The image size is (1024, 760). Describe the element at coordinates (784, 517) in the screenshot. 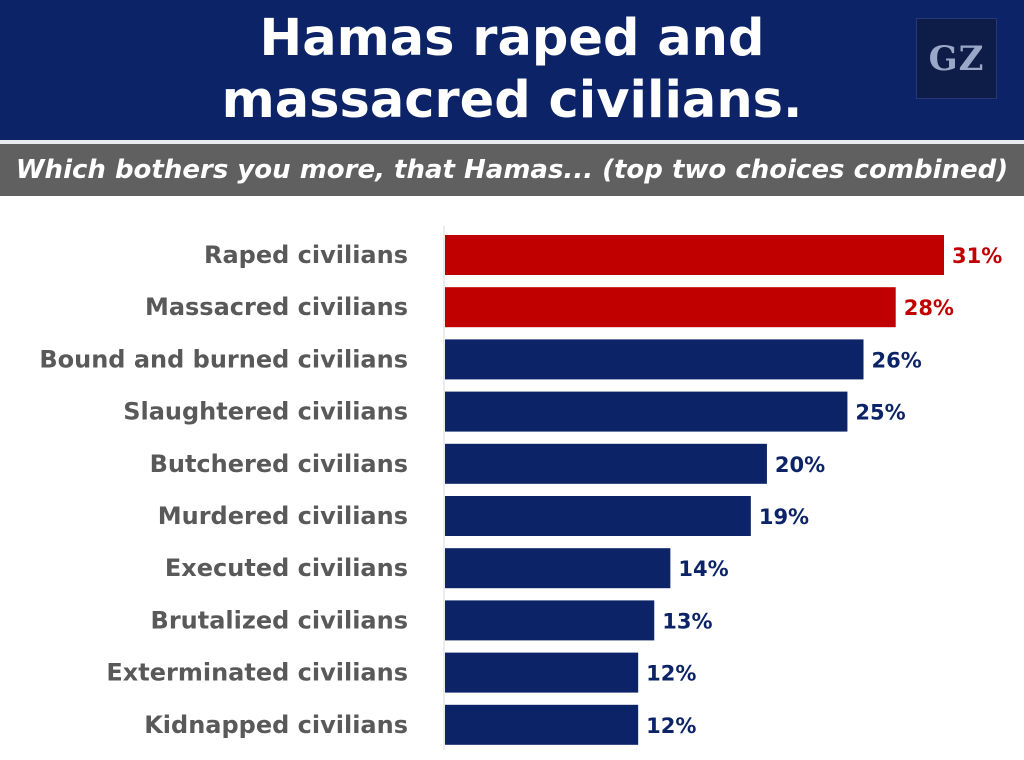

I see `value-label: 19%` at that location.